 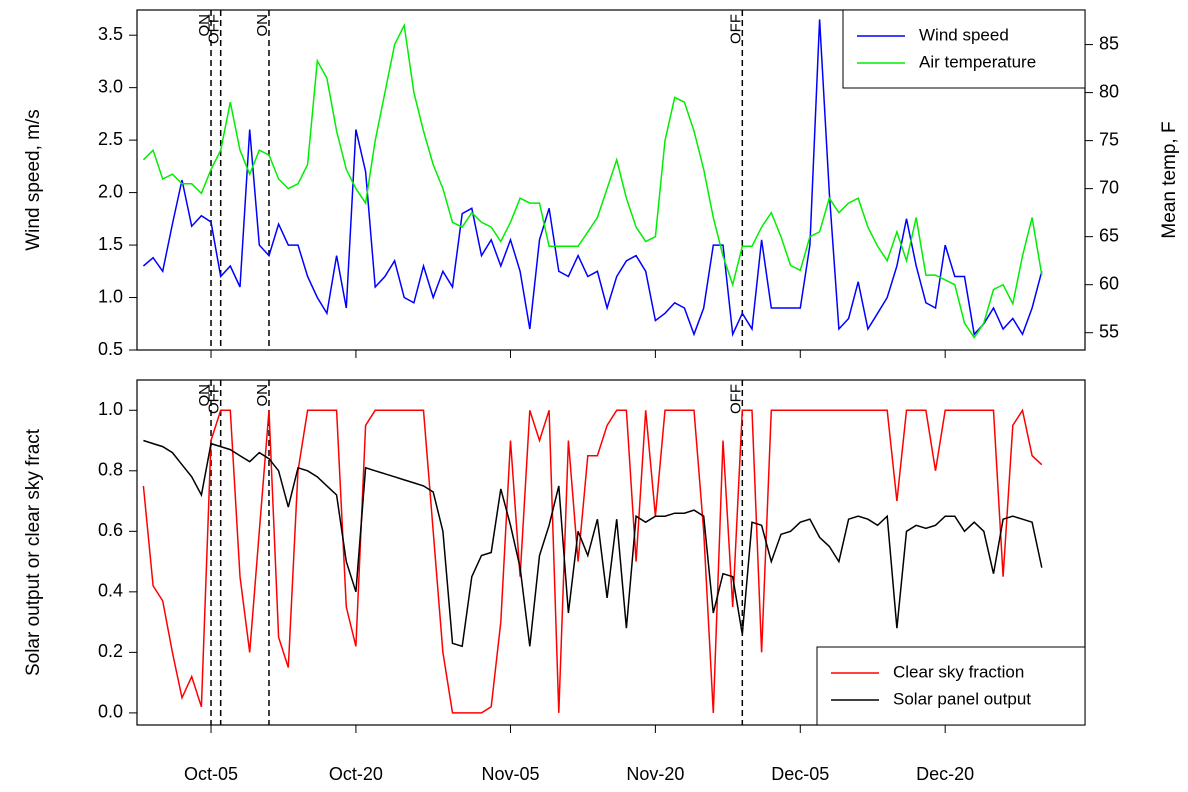 I want to click on y-tick-label: 2.0, so click(x=110, y=191).